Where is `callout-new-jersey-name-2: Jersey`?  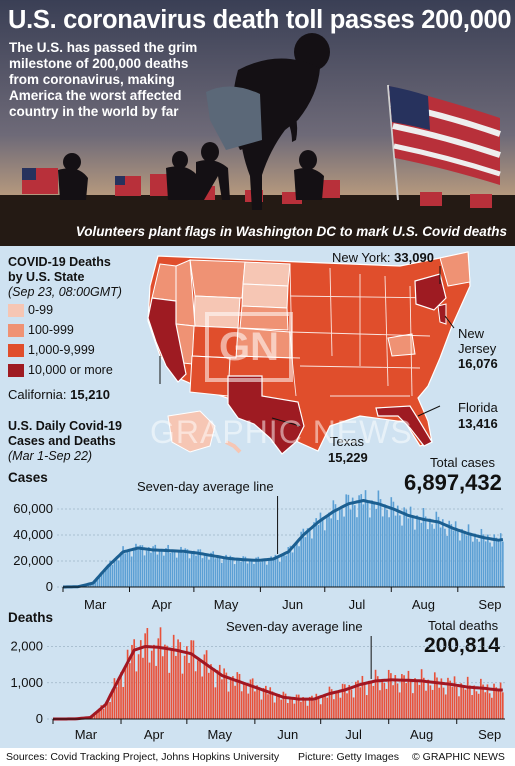 callout-new-jersey-name-2: Jersey is located at coordinates (477, 348).